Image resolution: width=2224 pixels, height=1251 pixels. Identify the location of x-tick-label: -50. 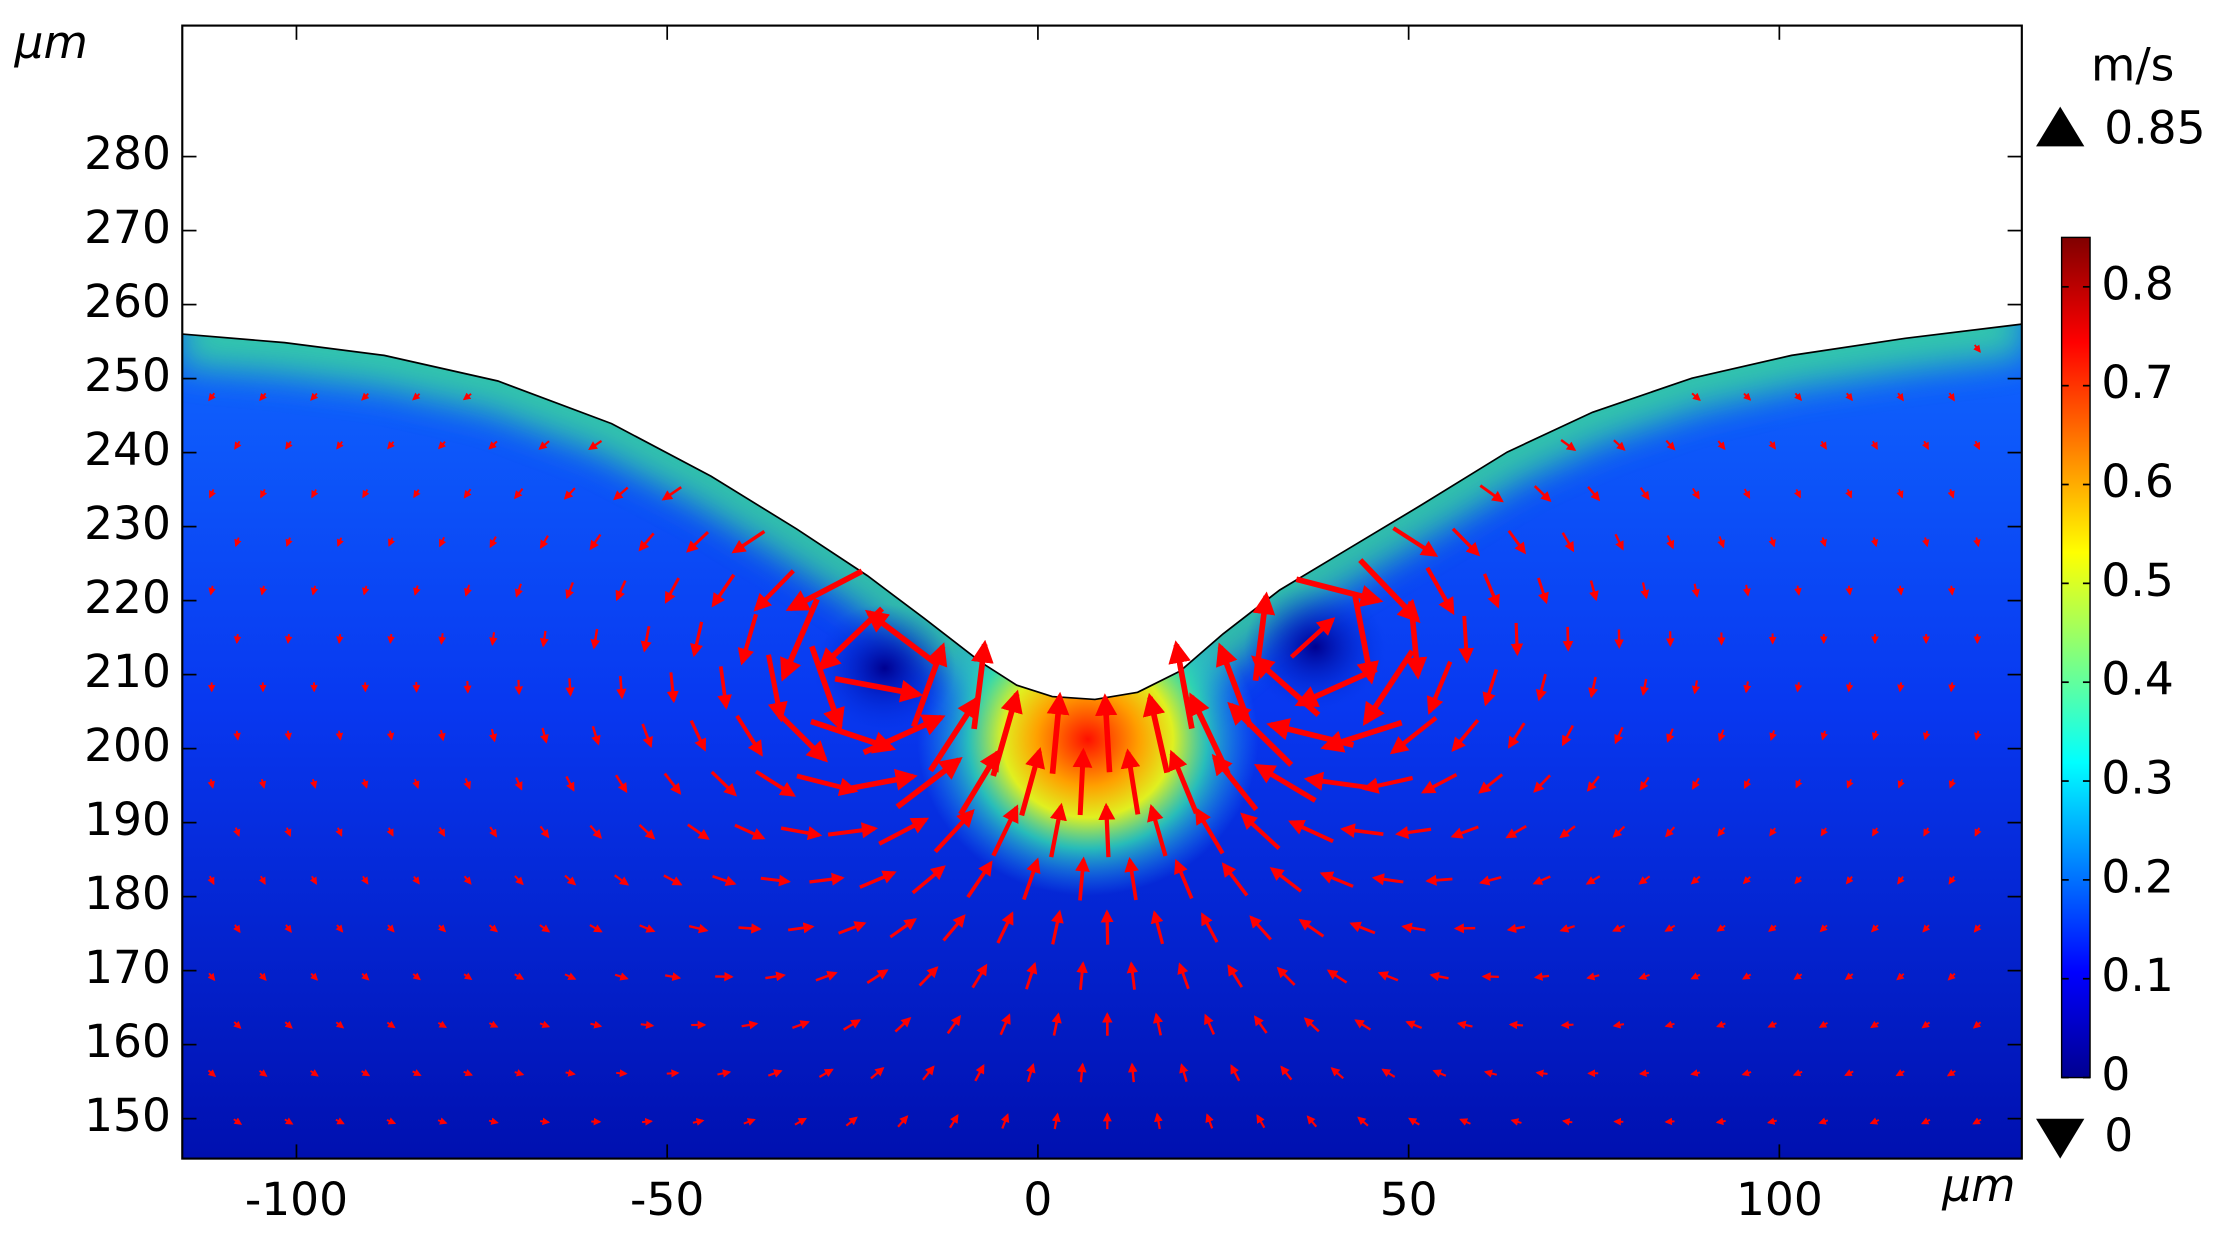
(667, 1199).